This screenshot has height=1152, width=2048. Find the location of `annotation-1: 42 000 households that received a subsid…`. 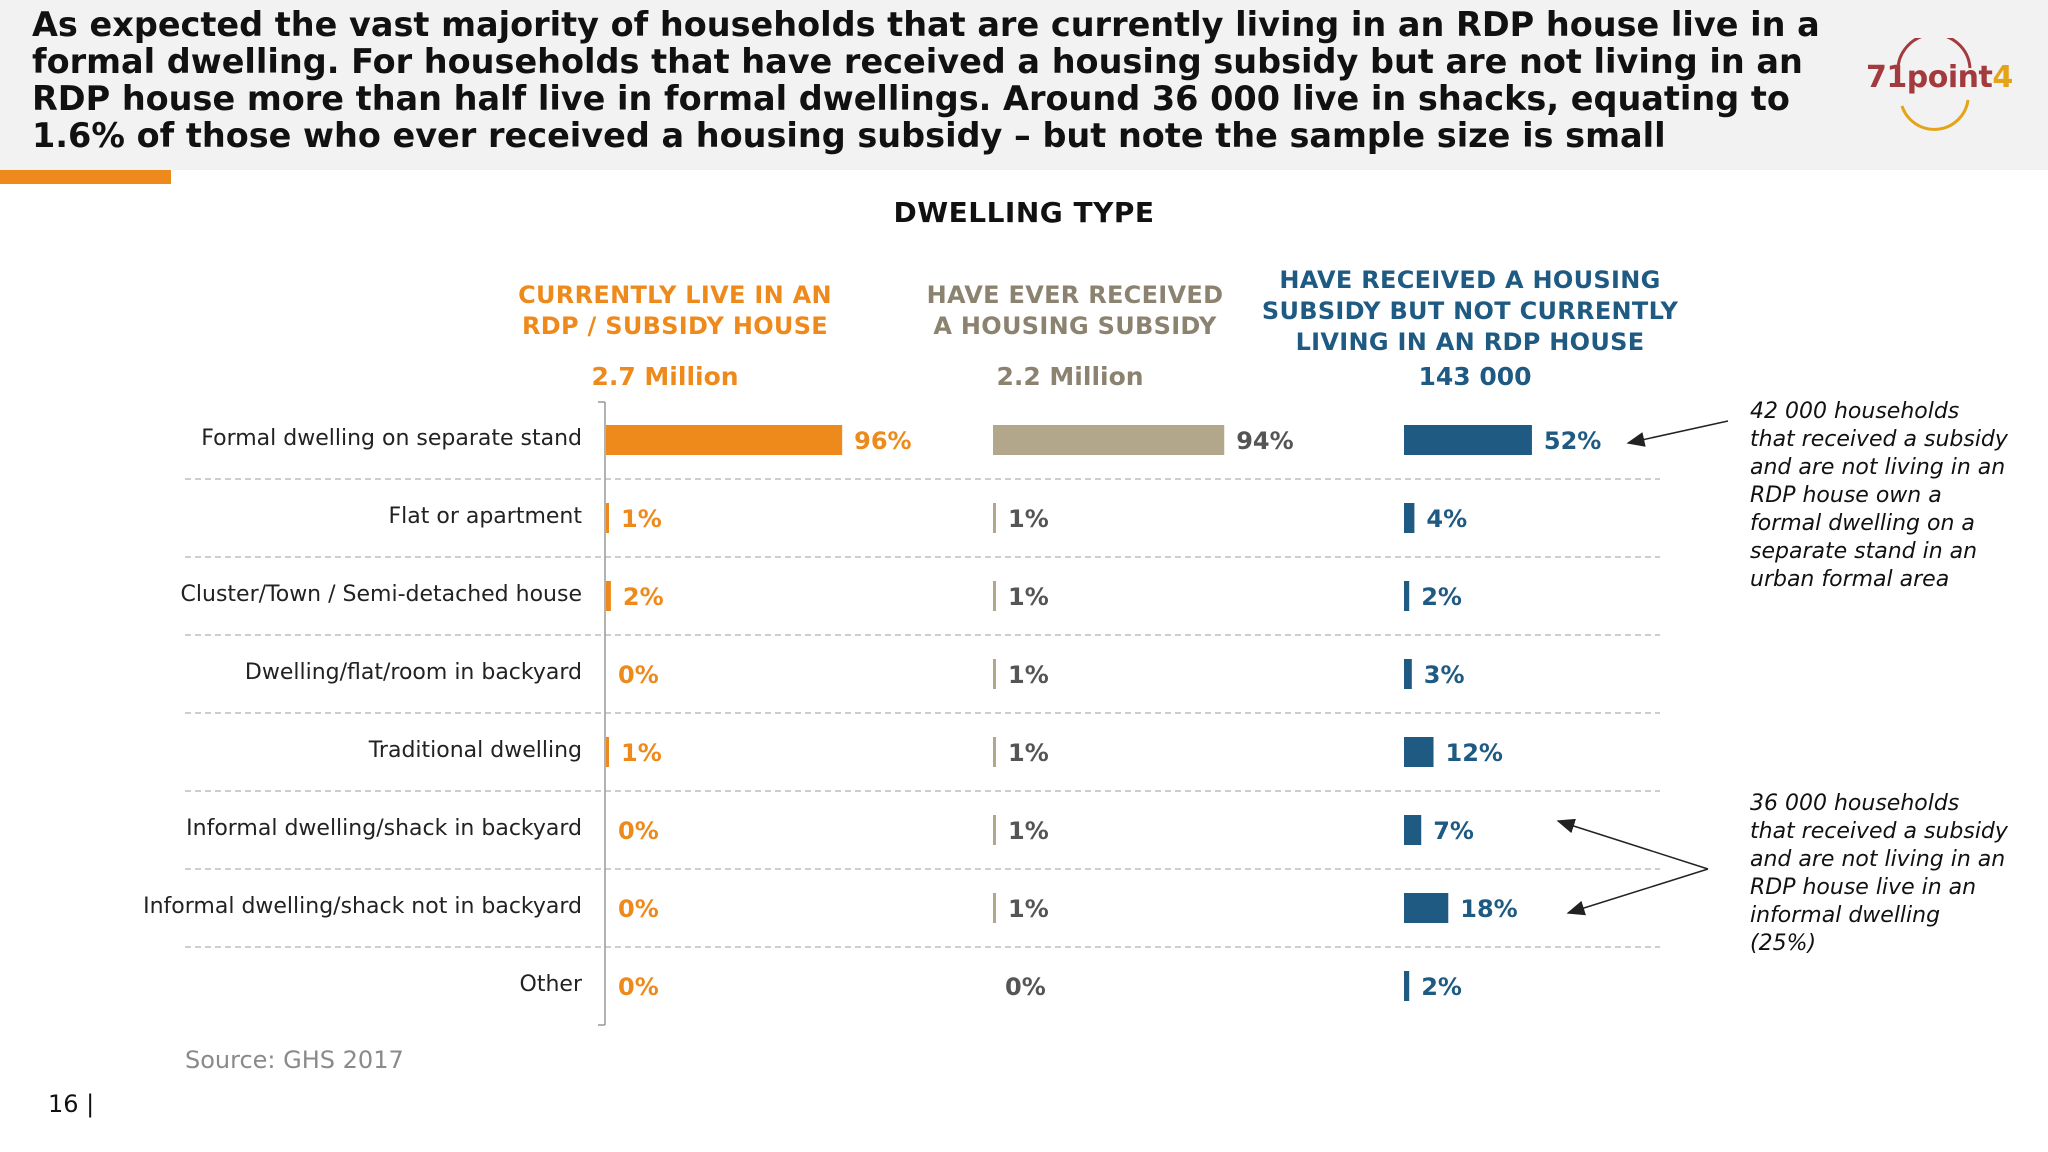

annotation-1: 42 000 households that received a subsid… is located at coordinates (1879, 495).